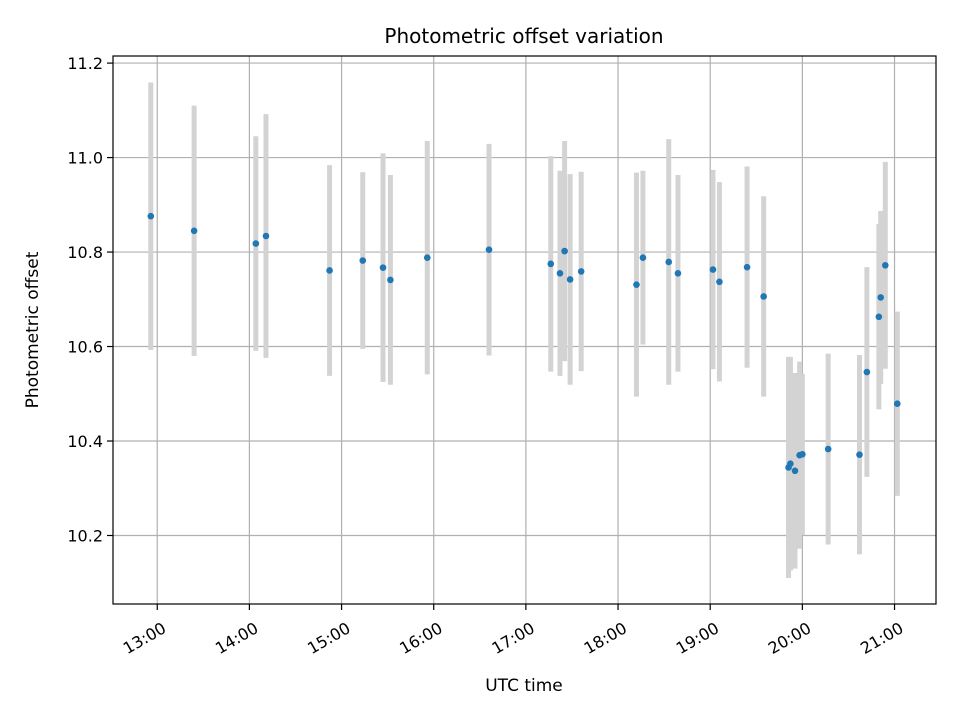 The width and height of the screenshot is (960, 720). What do you see at coordinates (85, 441) in the screenshot?
I see `y-tick-label: 10.4` at bounding box center [85, 441].